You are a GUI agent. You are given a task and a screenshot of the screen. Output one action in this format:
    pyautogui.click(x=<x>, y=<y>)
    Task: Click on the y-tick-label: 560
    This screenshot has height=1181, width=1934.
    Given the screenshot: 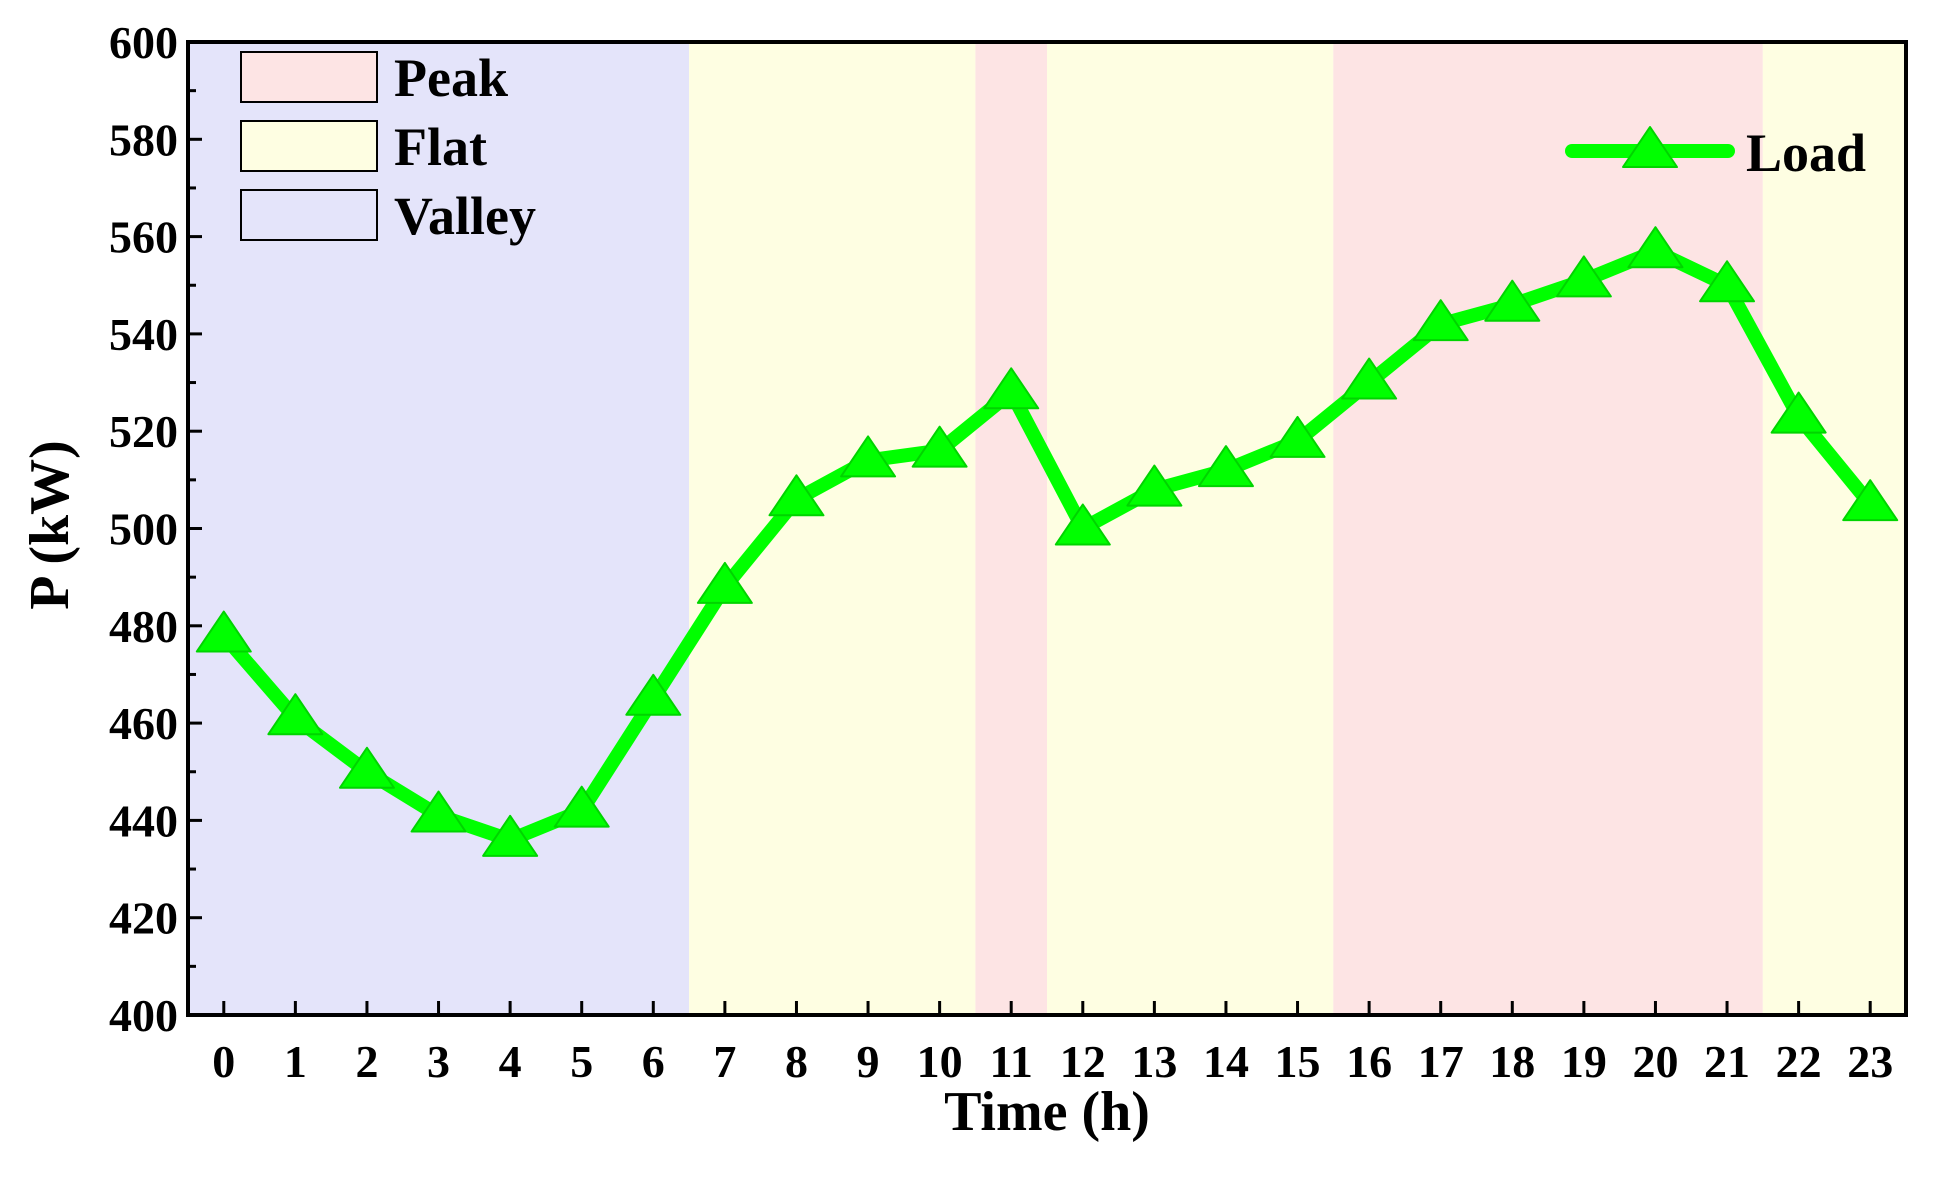 What is the action you would take?
    pyautogui.click(x=143, y=237)
    